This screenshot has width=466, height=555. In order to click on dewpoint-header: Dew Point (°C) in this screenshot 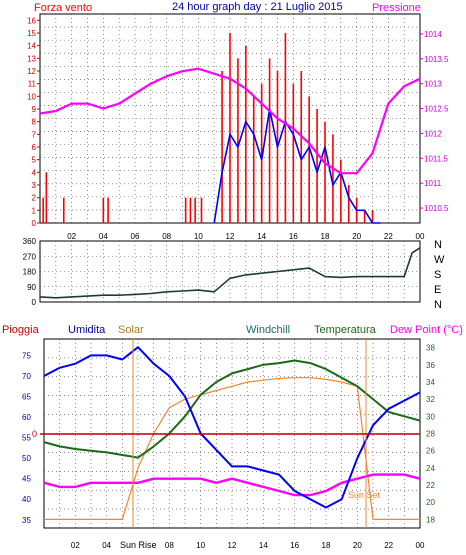, I will do `click(426, 330)`.